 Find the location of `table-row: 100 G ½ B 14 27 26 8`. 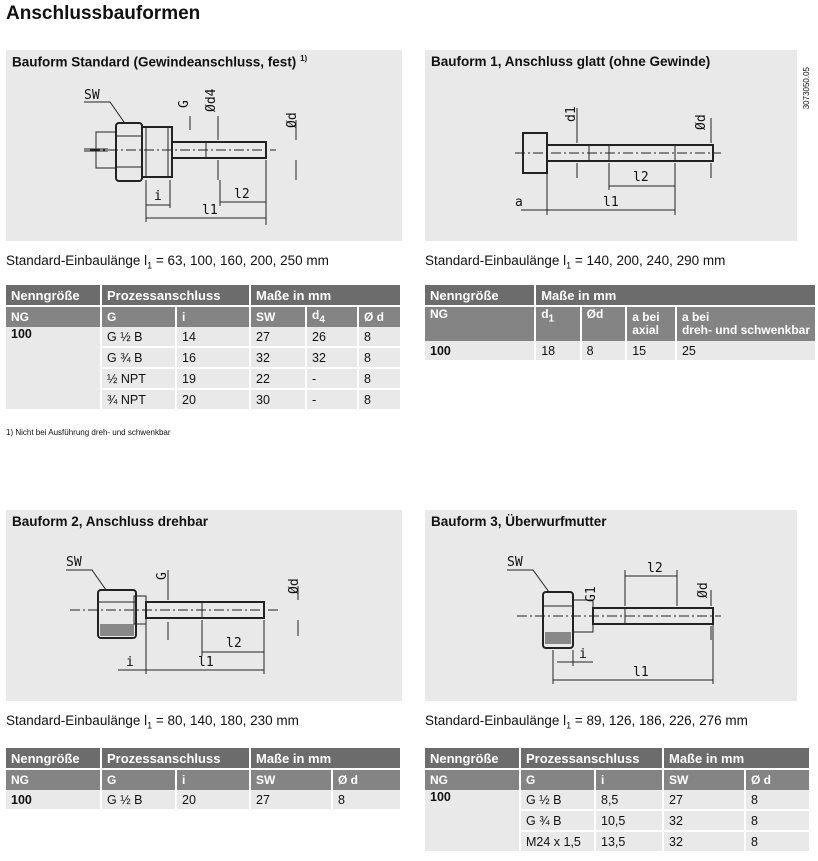

table-row: 100 G ½ B 14 27 26 8 is located at coordinates (204, 369).